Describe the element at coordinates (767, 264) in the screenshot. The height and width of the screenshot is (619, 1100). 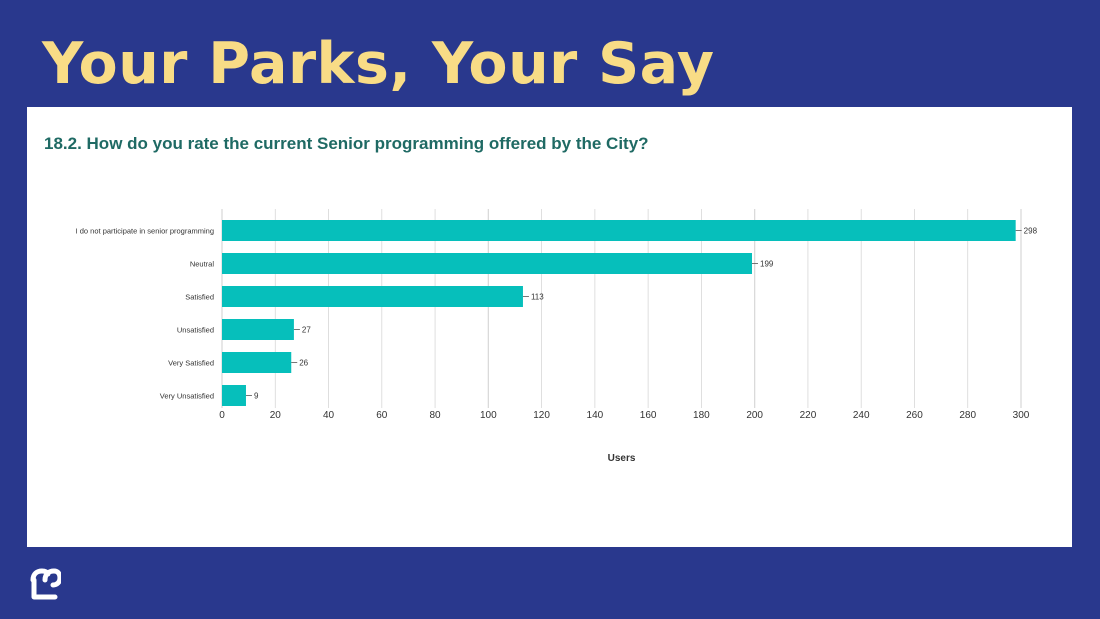
I see `value-label: 199` at that location.